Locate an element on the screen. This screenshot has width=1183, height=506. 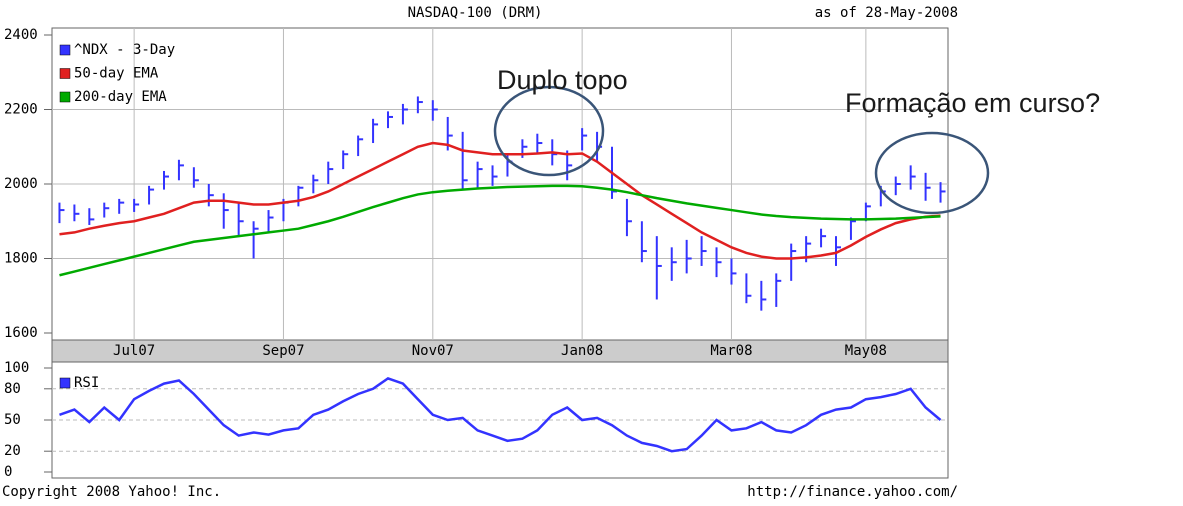
x-tick-label: May08 is located at coordinates (866, 351).